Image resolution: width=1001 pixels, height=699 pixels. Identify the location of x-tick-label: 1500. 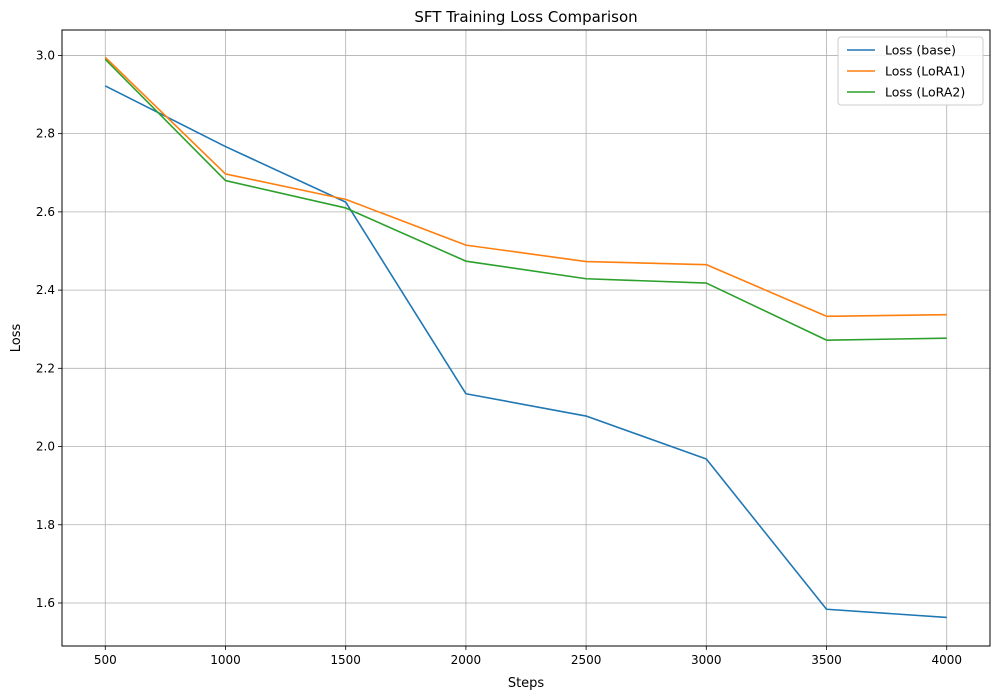
(345, 660).